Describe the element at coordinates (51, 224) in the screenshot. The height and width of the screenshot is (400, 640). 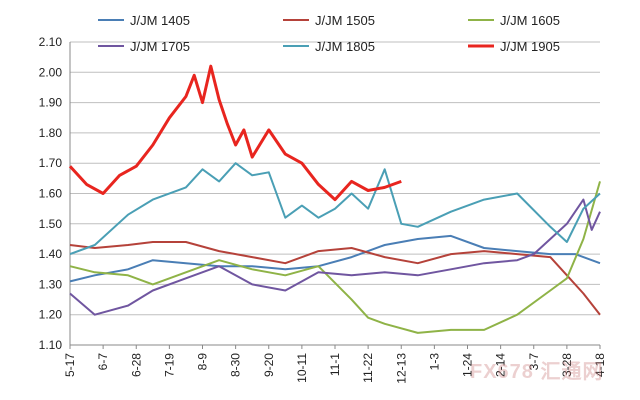
I see `y-tick-label: 1.50` at that location.